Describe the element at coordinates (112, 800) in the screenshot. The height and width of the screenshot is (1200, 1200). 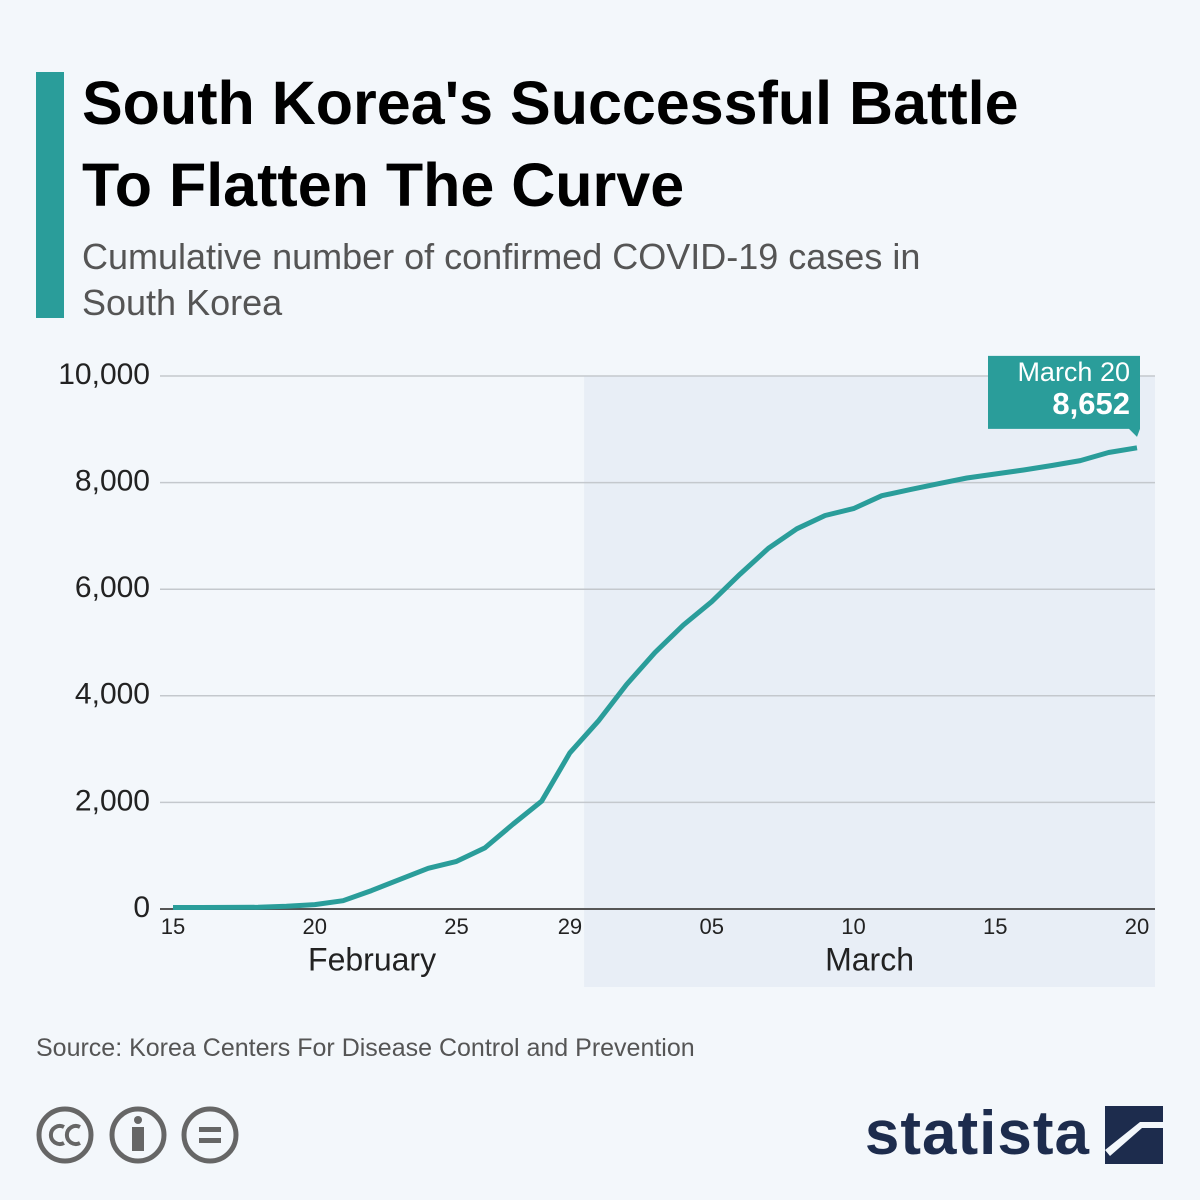
I see `y-tick-label: 2,000` at that location.